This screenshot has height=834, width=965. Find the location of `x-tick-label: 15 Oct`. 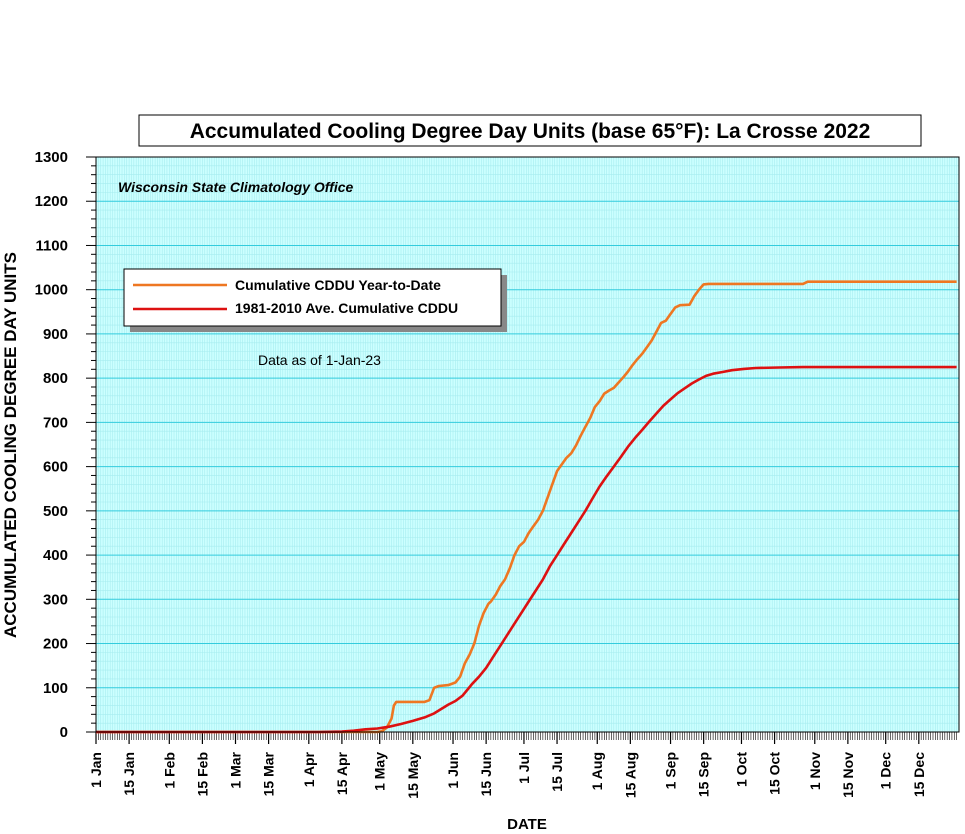

x-tick-label: 15 Oct is located at coordinates (775, 773).